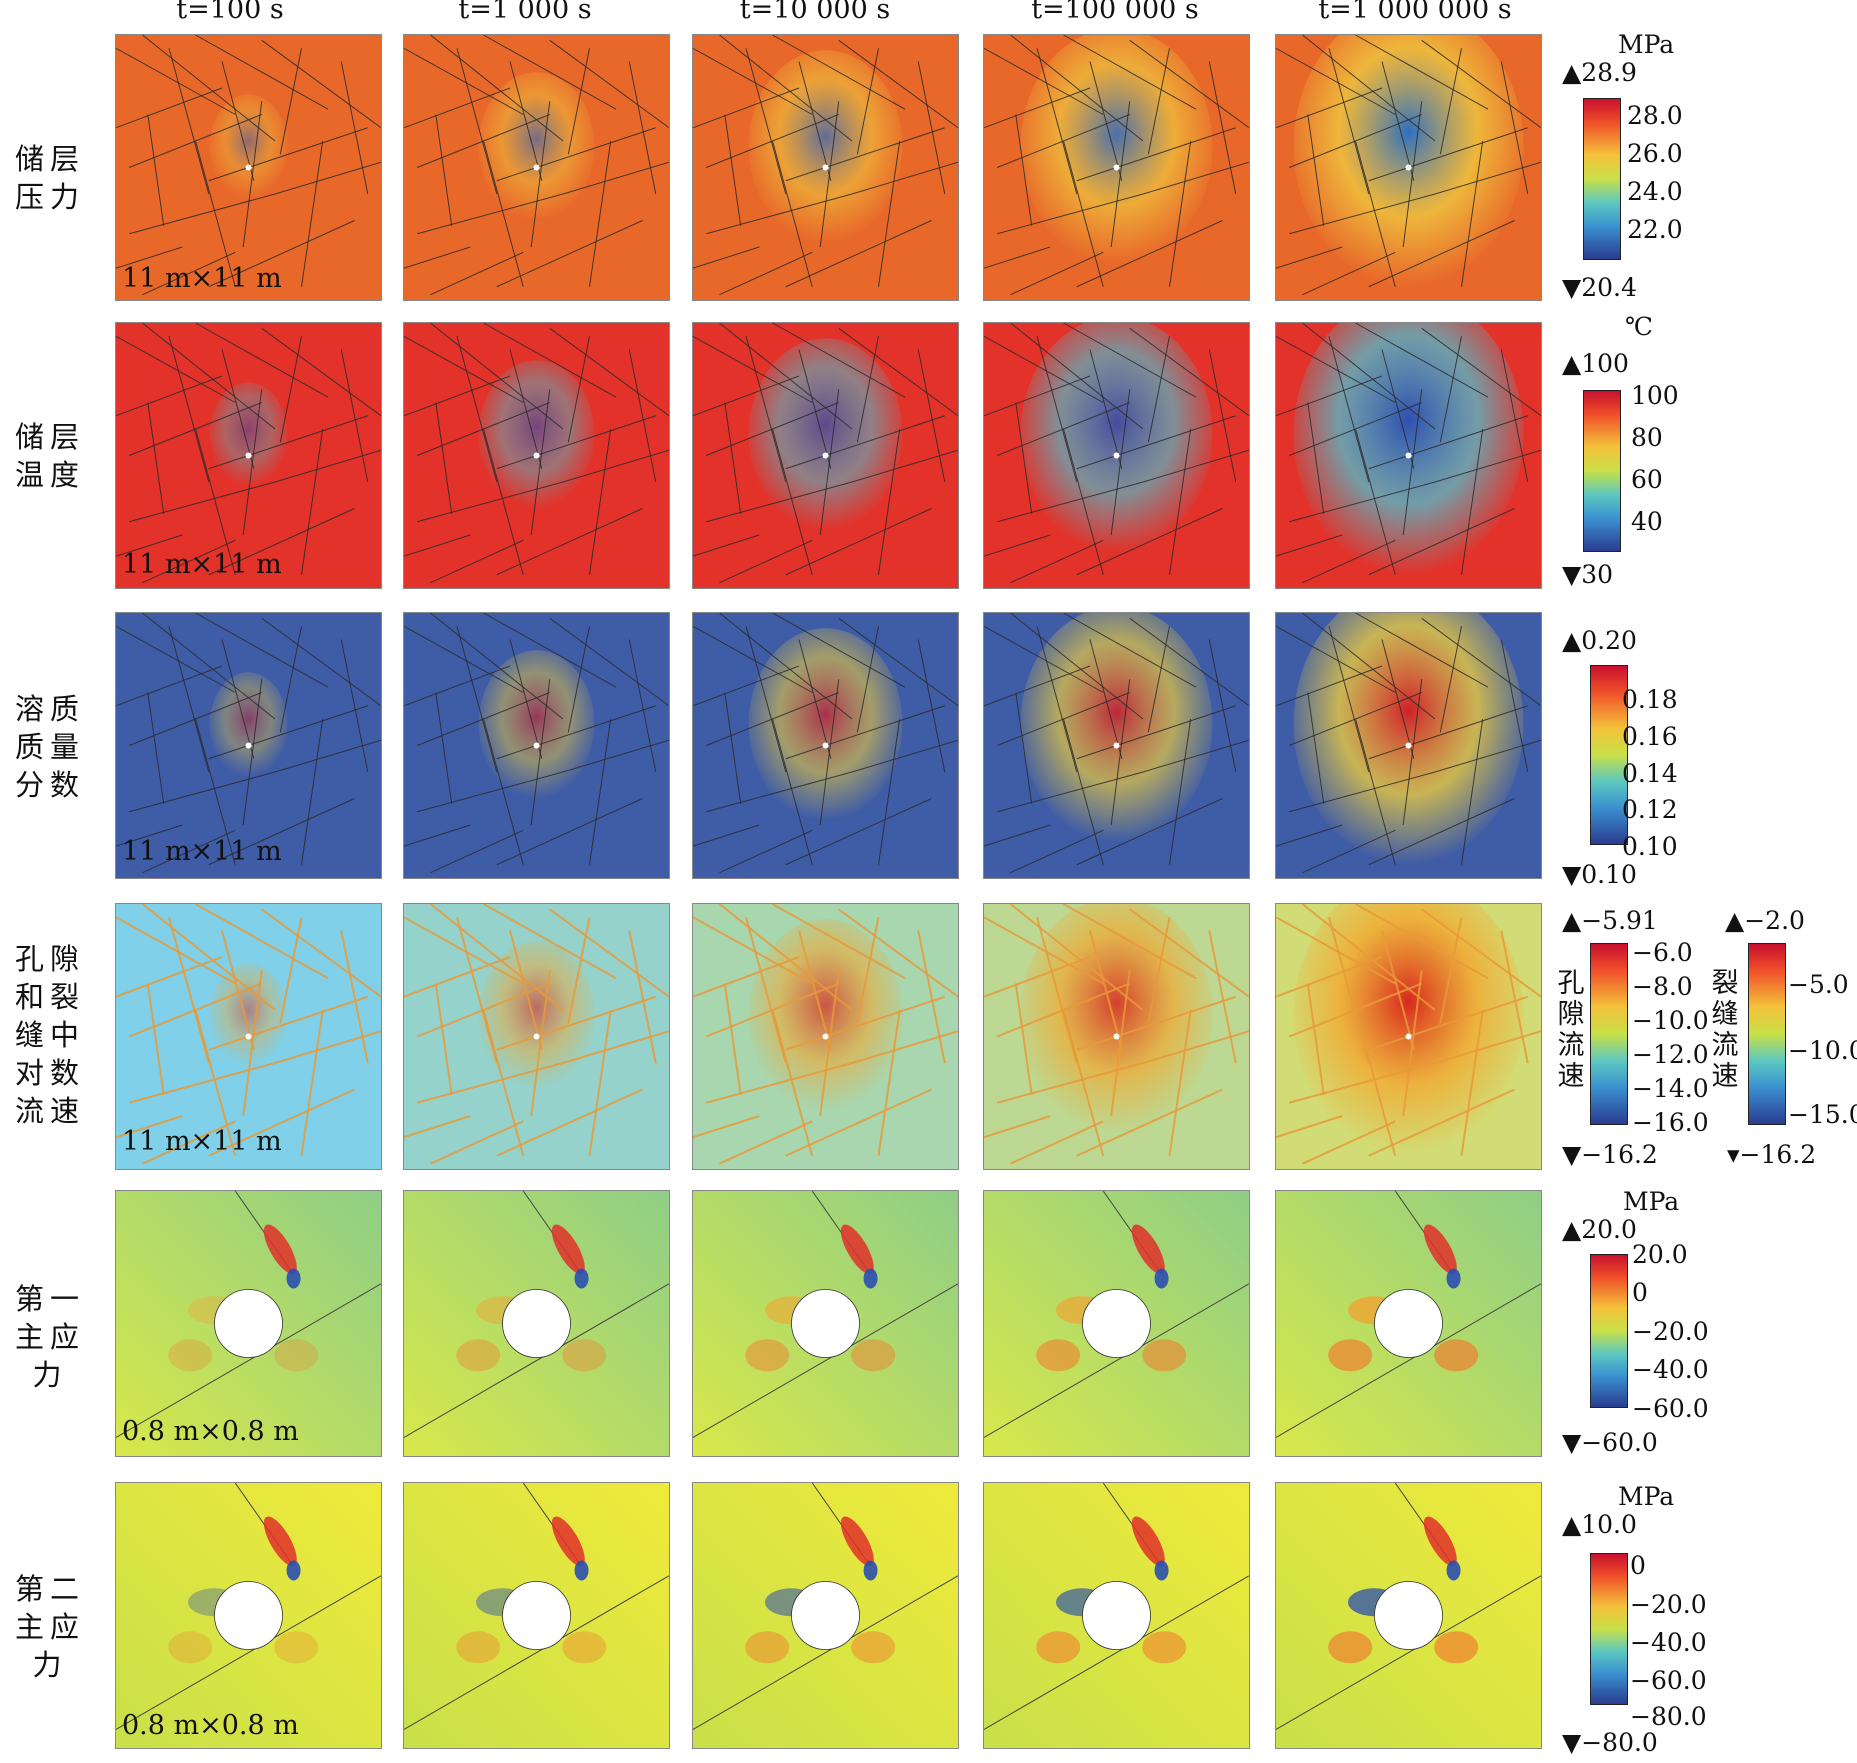 The image size is (1857, 1763). What do you see at coordinates (1609, 1629) in the screenshot?
I see `colorbar-stress2` at bounding box center [1609, 1629].